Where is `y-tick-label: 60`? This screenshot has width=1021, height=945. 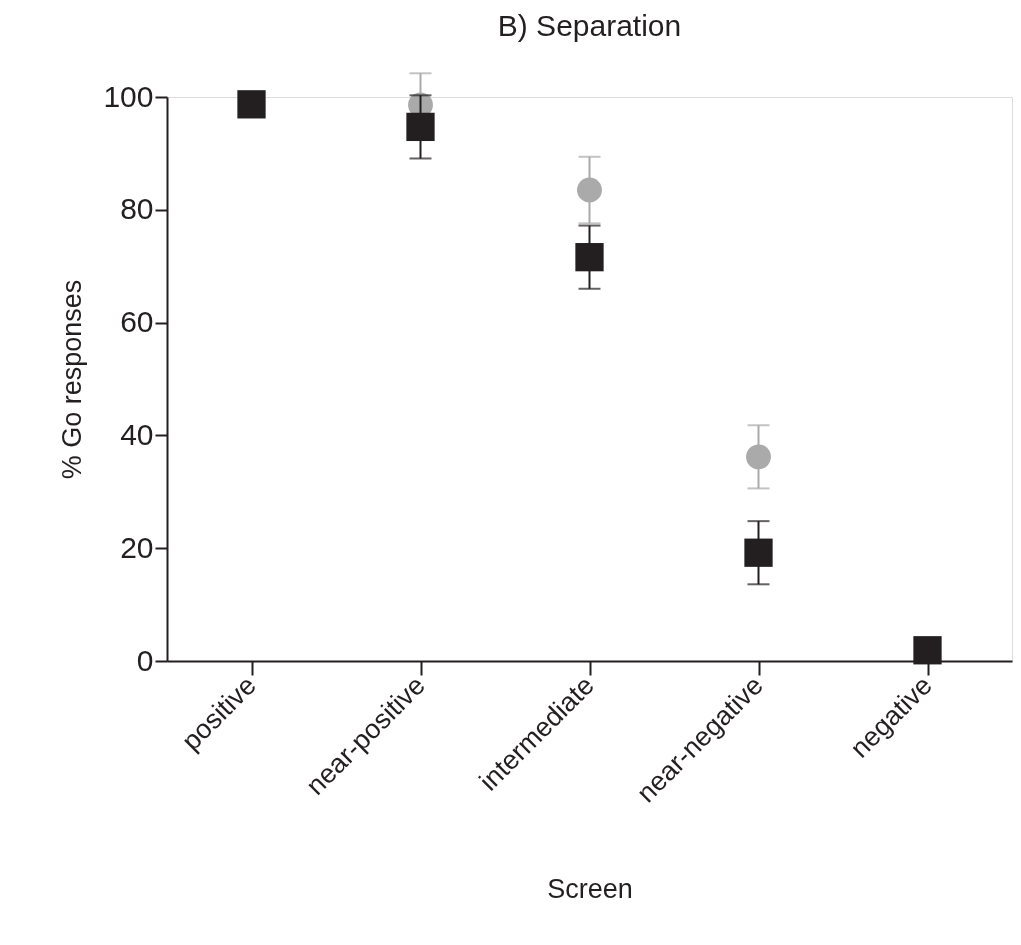
y-tick-label: 60 is located at coordinates (137, 322).